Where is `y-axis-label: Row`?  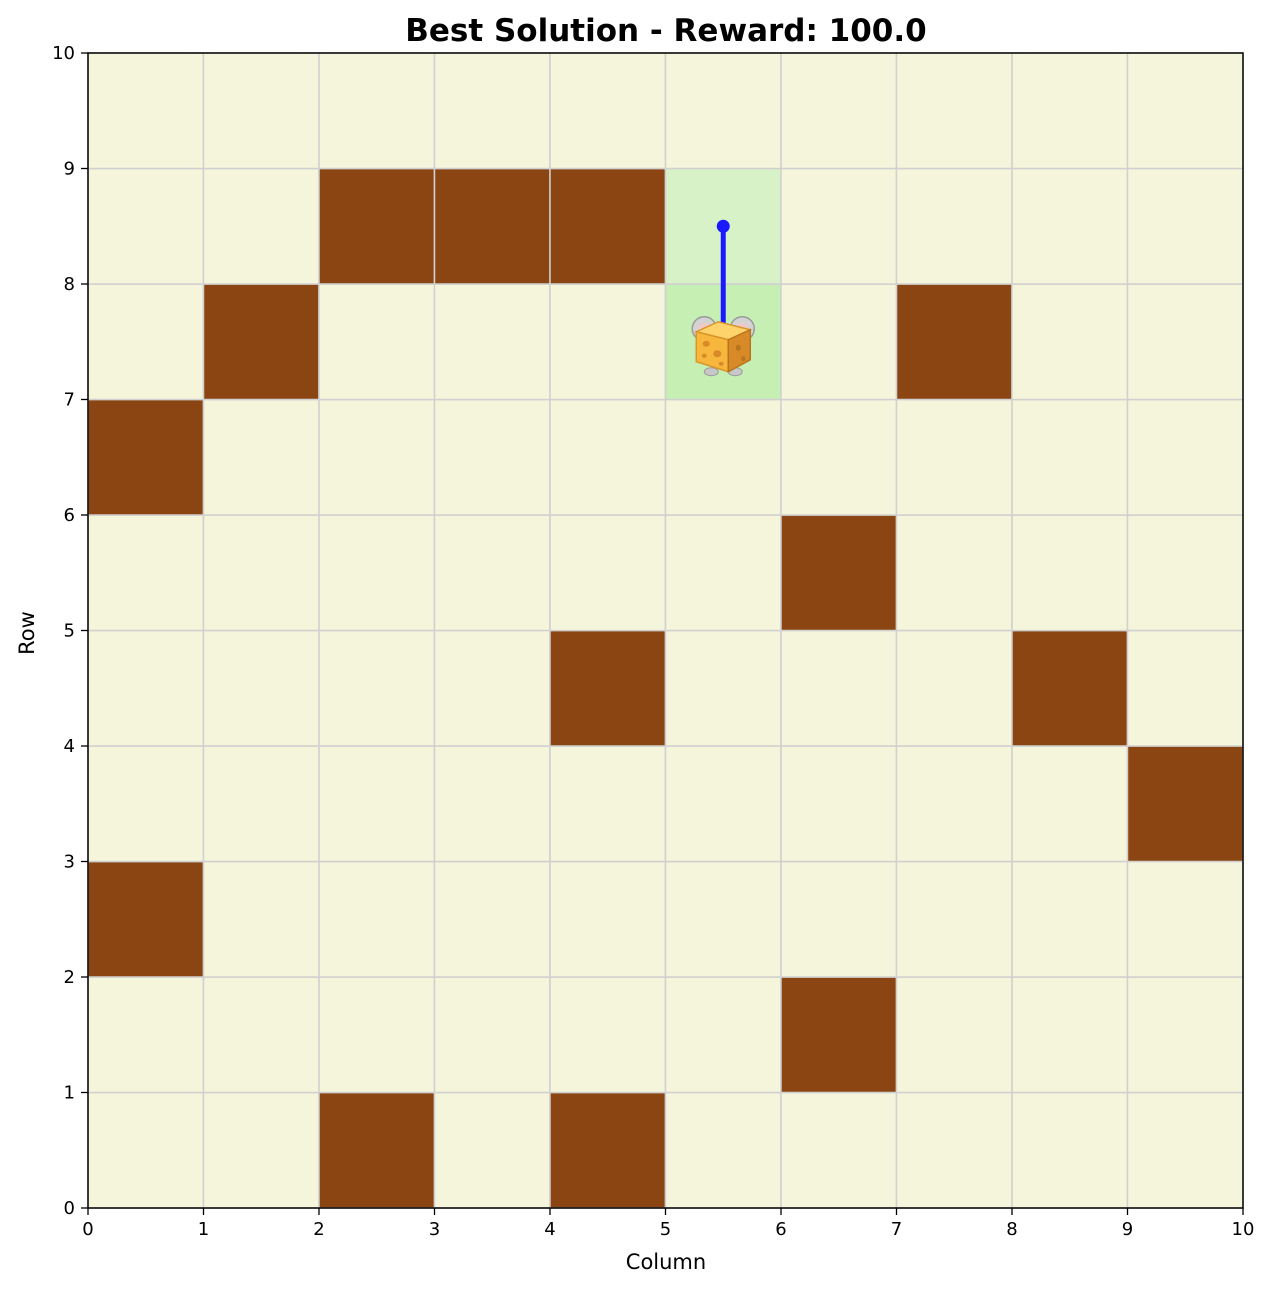 y-axis-label: Row is located at coordinates (27, 633).